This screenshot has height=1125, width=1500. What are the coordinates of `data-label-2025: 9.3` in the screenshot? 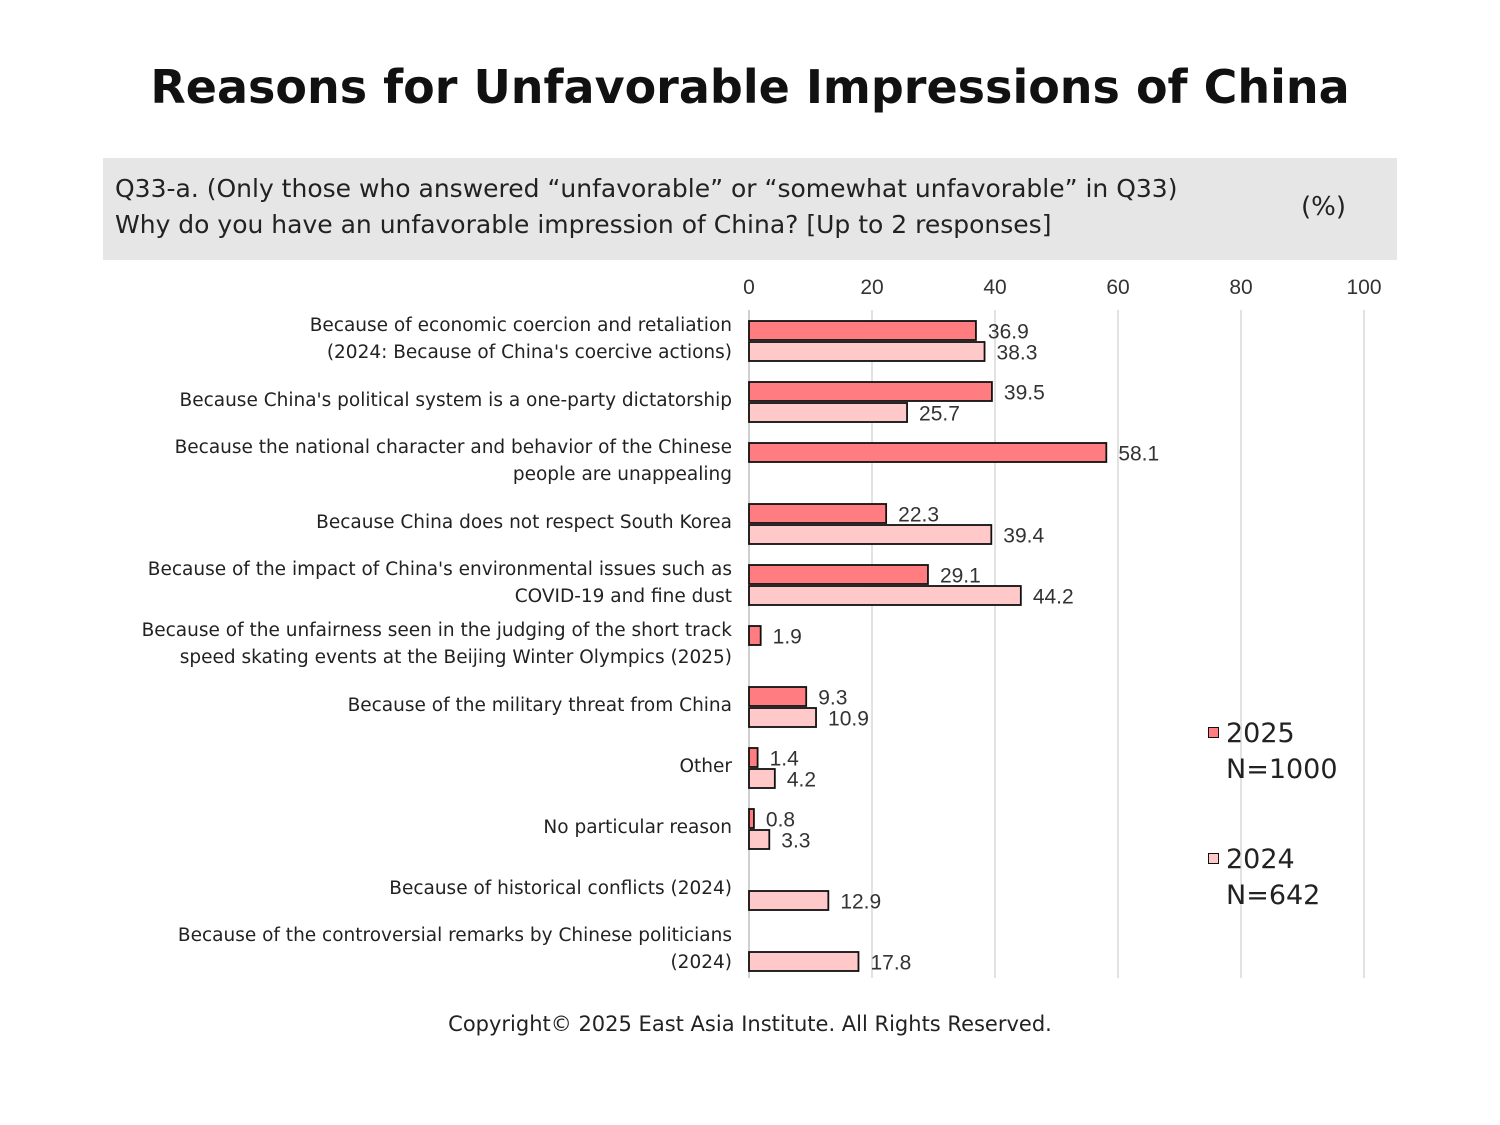 It's located at (832, 698).